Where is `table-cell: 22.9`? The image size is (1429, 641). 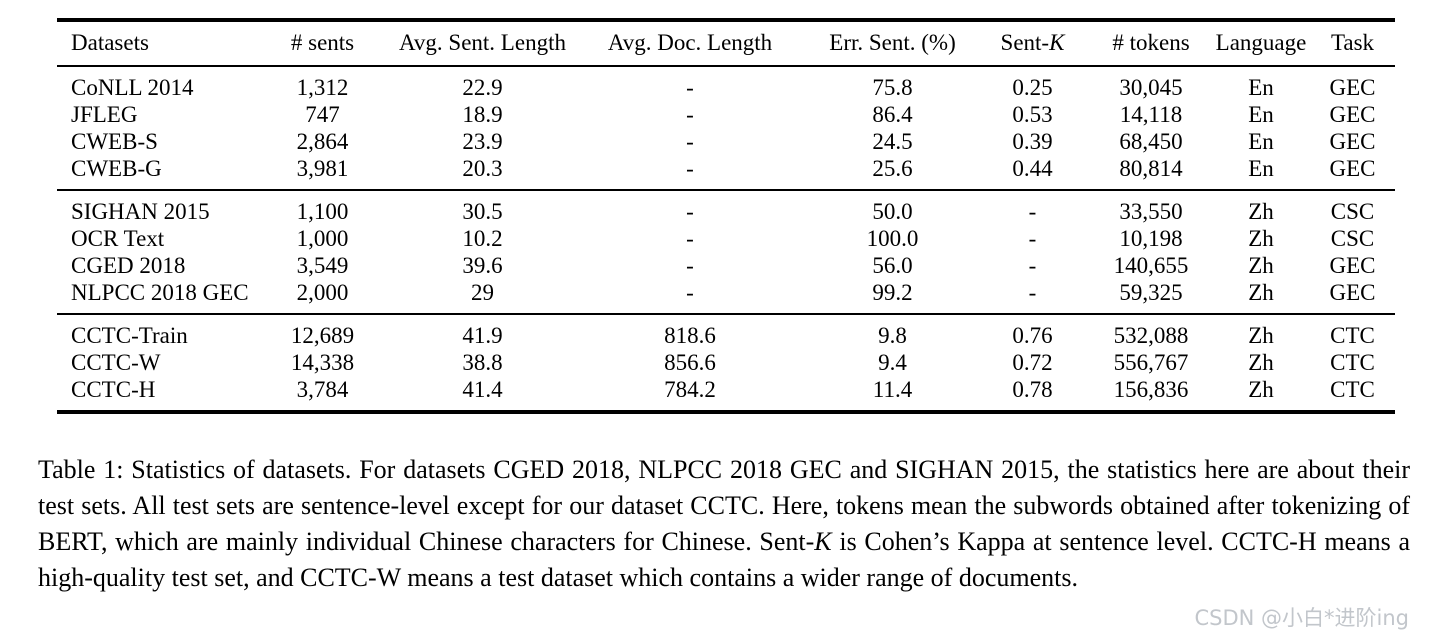 table-cell: 22.9 is located at coordinates (482, 87).